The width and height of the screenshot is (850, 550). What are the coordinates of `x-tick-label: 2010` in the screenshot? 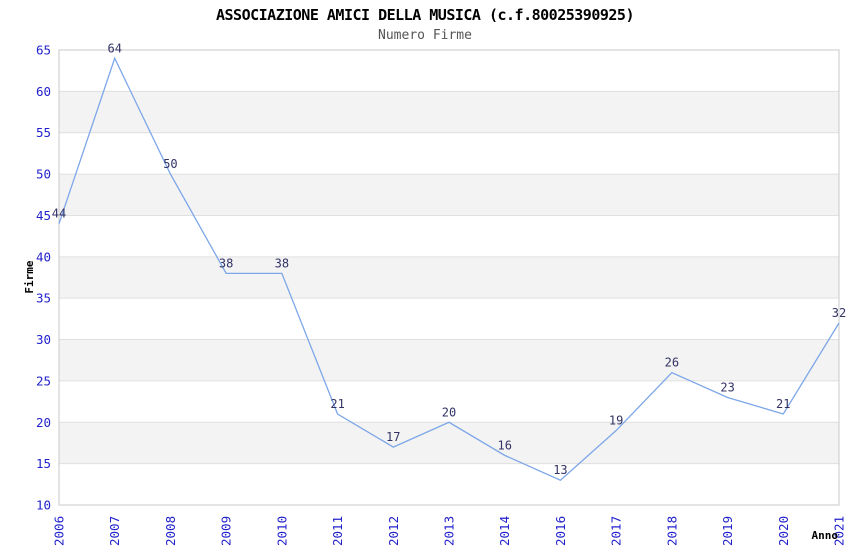 It's located at (281, 531).